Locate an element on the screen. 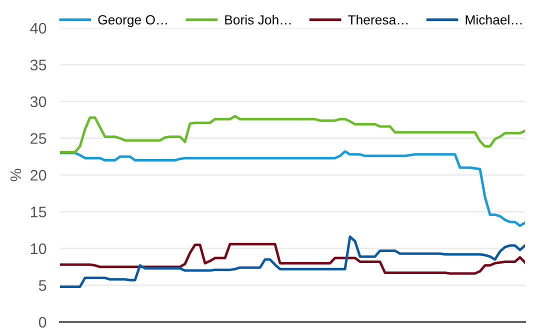  y-tick-label: 40 is located at coordinates (38, 28).